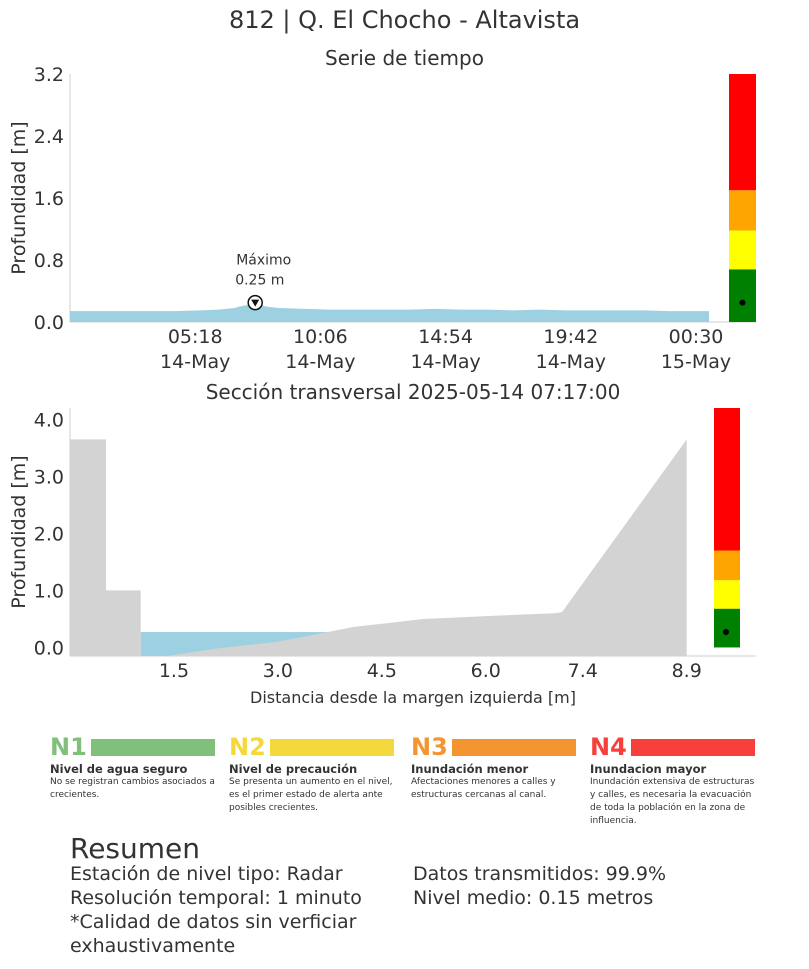 The image size is (809, 969). Describe the element at coordinates (49, 75) in the screenshot. I see `y-tick-label: 3.2` at that location.